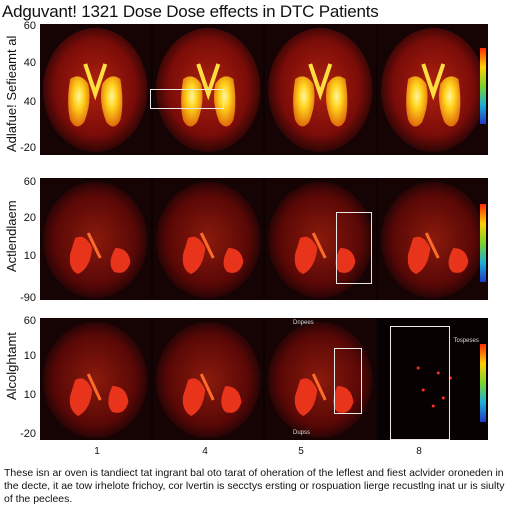 This screenshot has height=512, width=512. I want to click on row3-tick-2: 10, so click(29, 356).